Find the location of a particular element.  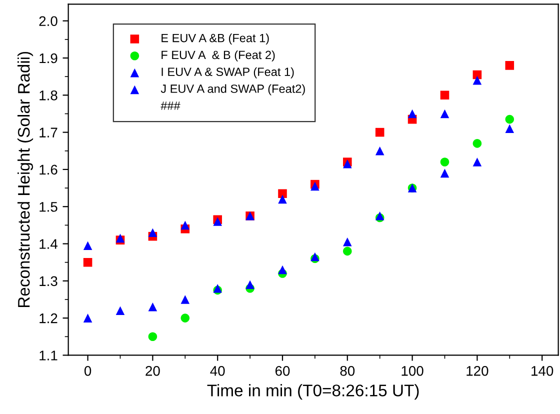

y-tick-label: 1.5 is located at coordinates (49, 207).